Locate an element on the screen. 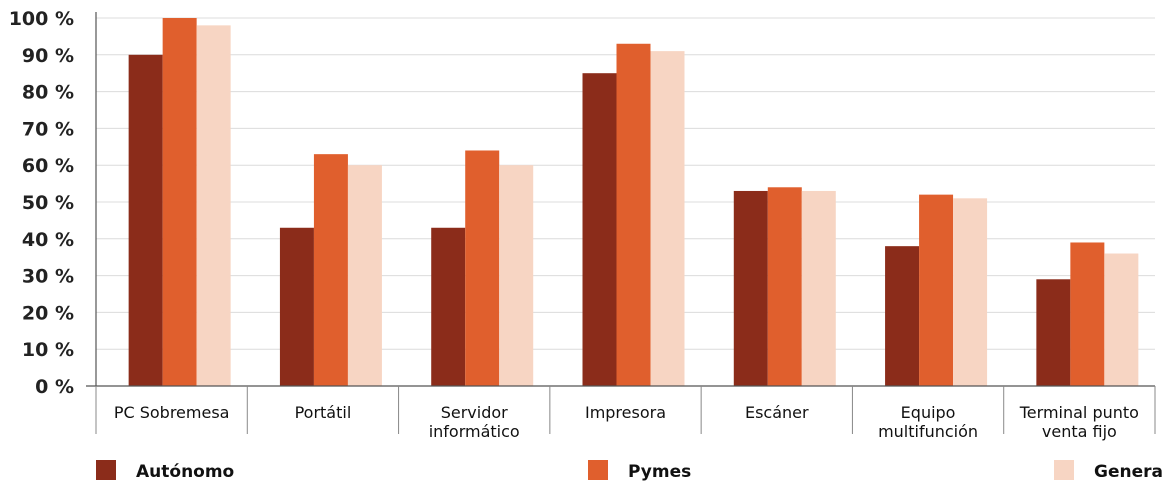 The height and width of the screenshot is (482, 1162). y-tick-label: 30 % is located at coordinates (48, 277).